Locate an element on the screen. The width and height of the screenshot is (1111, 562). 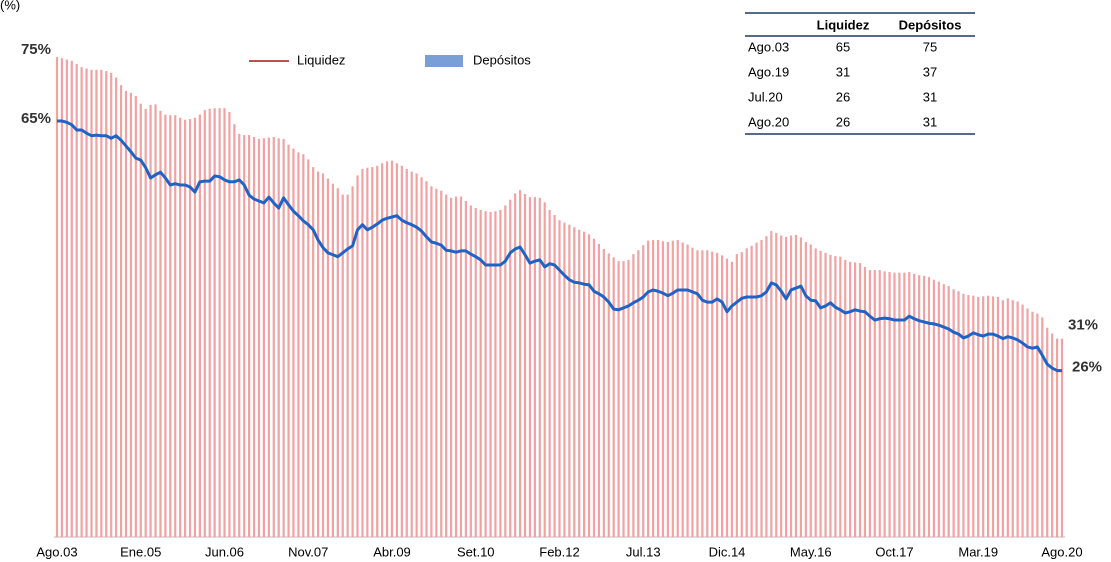
x-tick-label: Abr.09 is located at coordinates (392, 551).